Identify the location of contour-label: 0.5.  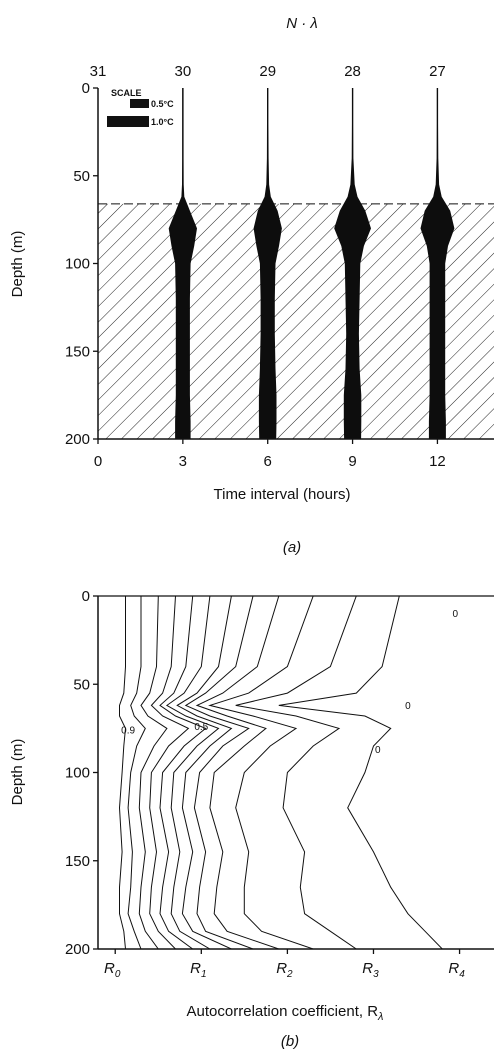
(201, 727).